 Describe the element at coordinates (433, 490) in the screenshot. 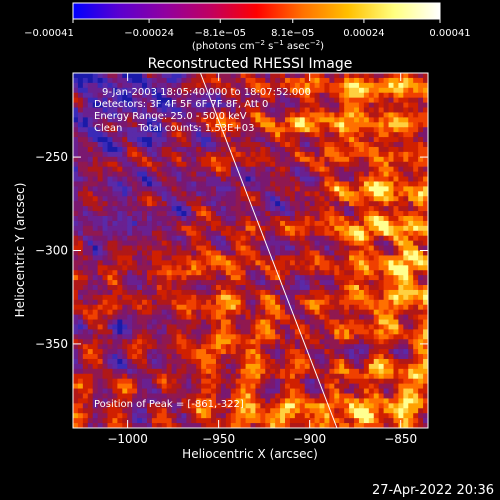

I see `plot-timestamp: 27-Apr-2022 20:36` at that location.